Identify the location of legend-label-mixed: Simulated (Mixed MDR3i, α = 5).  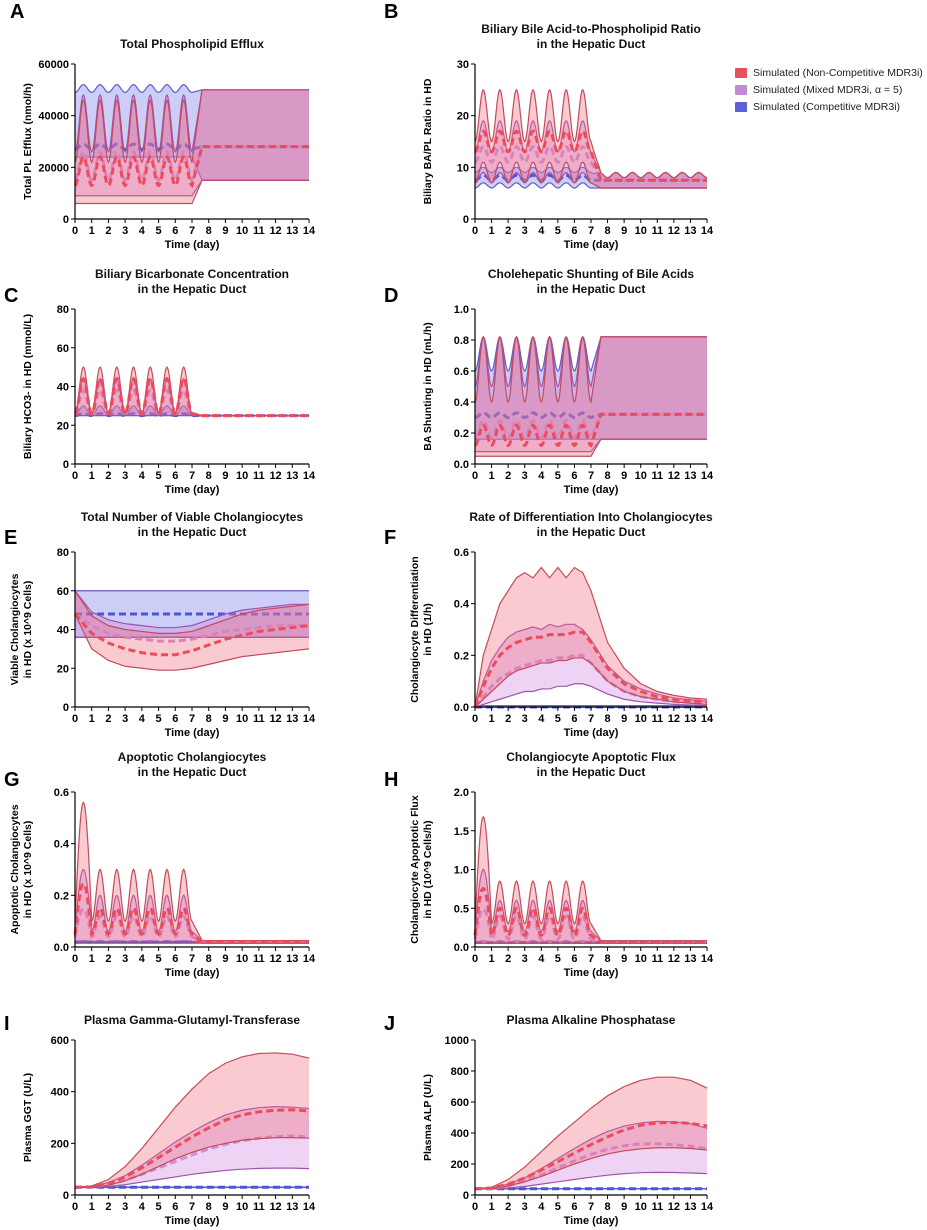
(828, 89).